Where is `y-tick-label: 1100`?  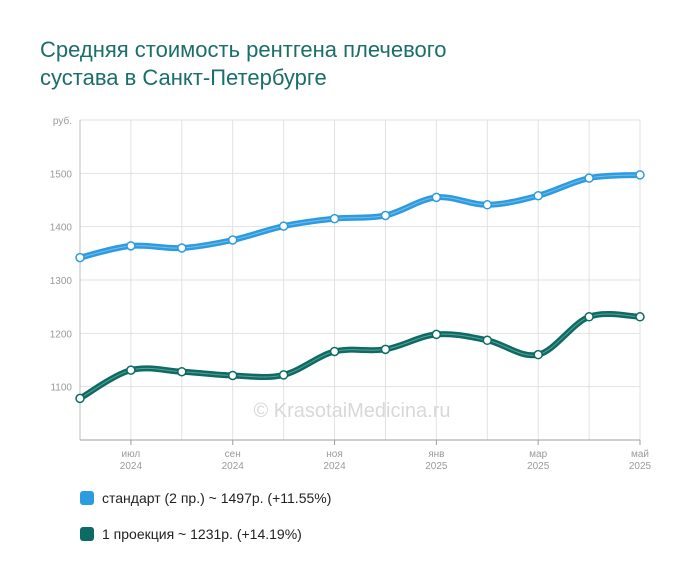
y-tick-label: 1100 is located at coordinates (61, 388).